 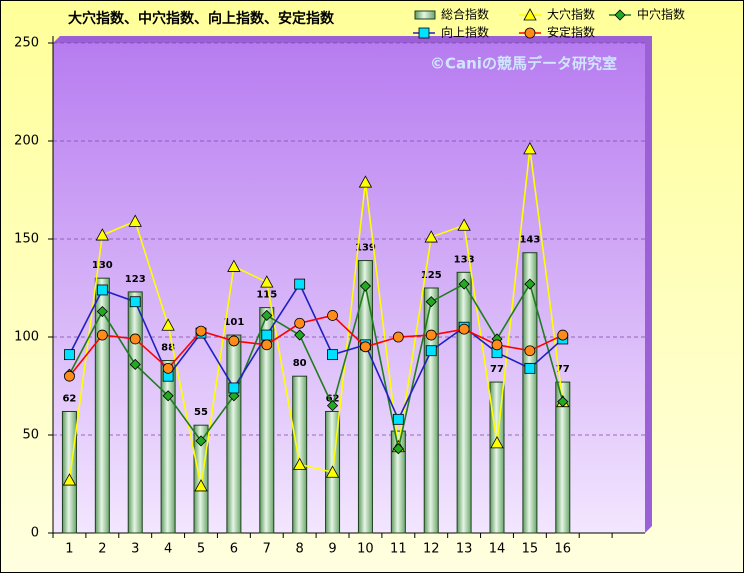 What do you see at coordinates (26, 337) in the screenshot?
I see `y-tick-label: 100` at bounding box center [26, 337].